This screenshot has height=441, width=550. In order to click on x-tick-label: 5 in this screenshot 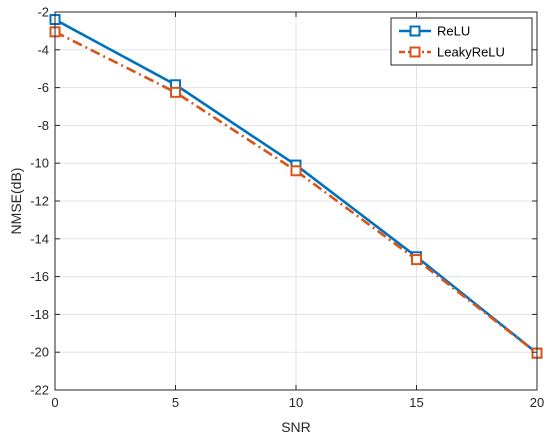, I will do `click(175, 402)`.